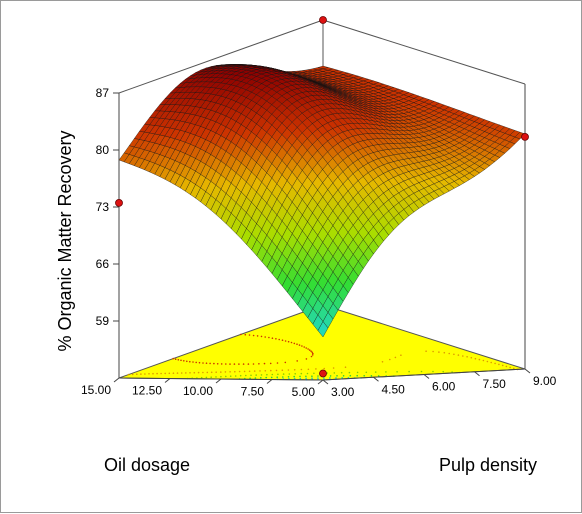 The height and width of the screenshot is (514, 582). What do you see at coordinates (488, 465) in the screenshot?
I see `x-axis-title: Pulp density` at bounding box center [488, 465].